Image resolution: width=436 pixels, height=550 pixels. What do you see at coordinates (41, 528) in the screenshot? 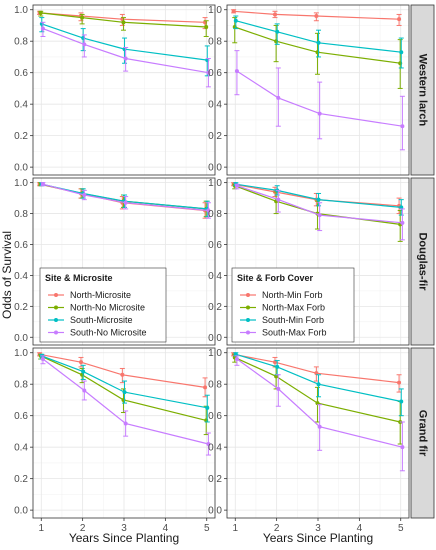
I see `x-tick-label: 1` at bounding box center [41, 528].